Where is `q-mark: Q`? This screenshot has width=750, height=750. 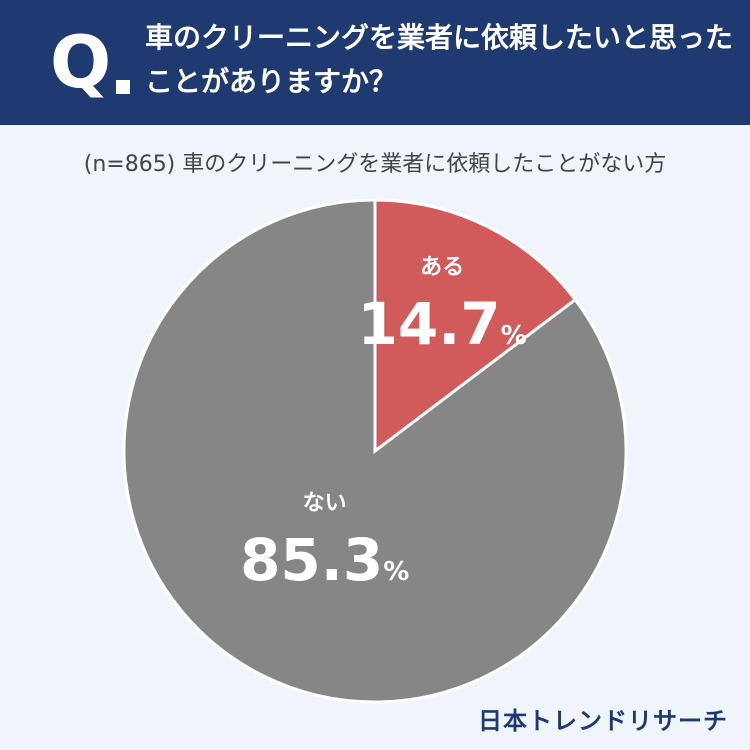
q-mark: Q is located at coordinates (81, 62).